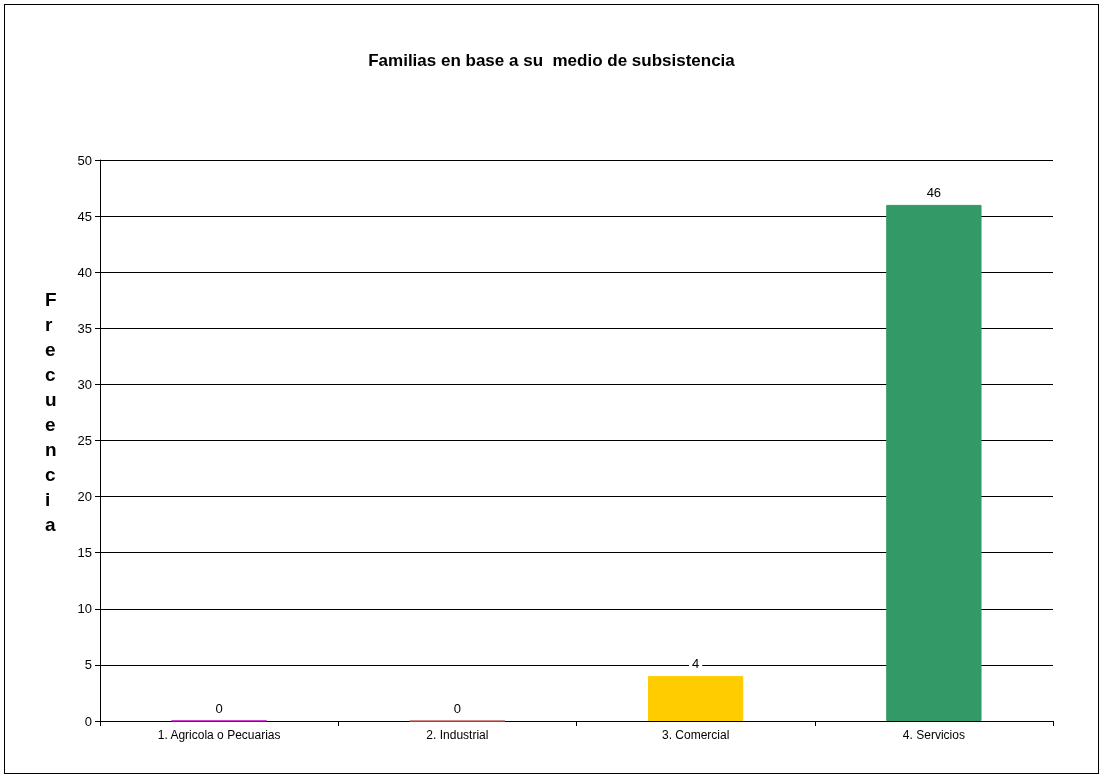  What do you see at coordinates (88, 721) in the screenshot?
I see `y-tick-label: 0` at bounding box center [88, 721].